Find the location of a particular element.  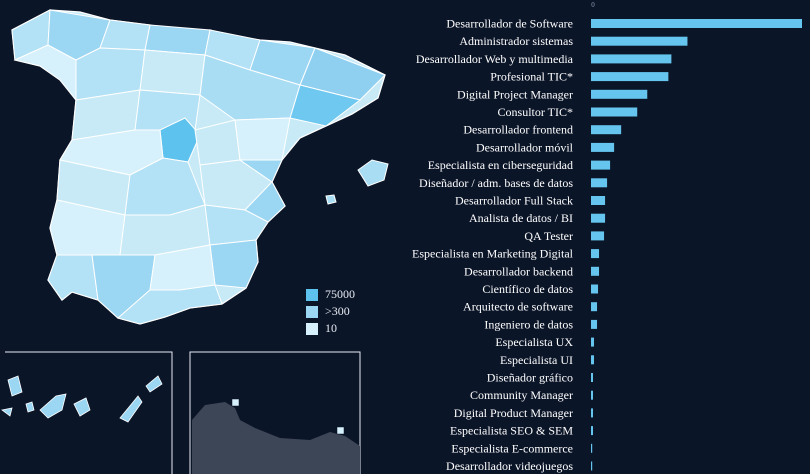

legend-label-high: 75000 is located at coordinates (340, 294).